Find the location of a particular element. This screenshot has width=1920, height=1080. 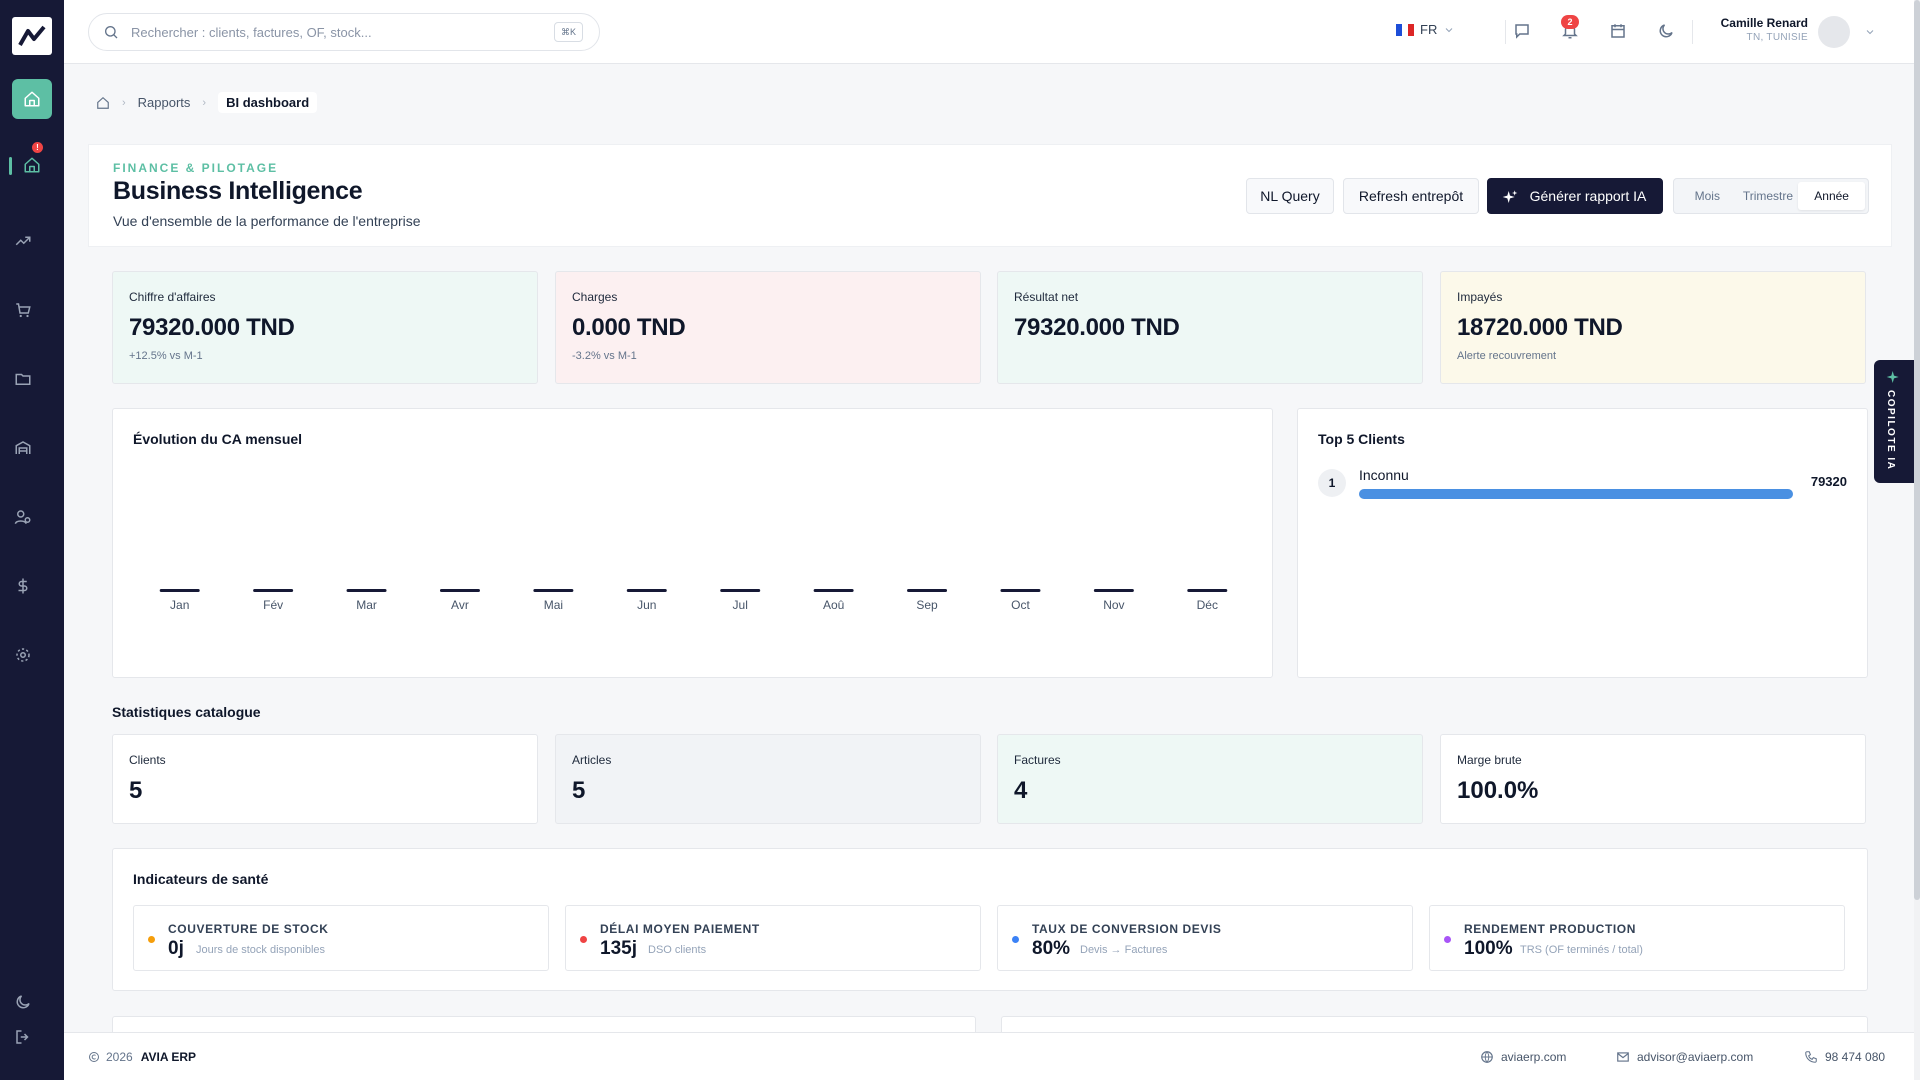

avatar is located at coordinates (1834, 32).